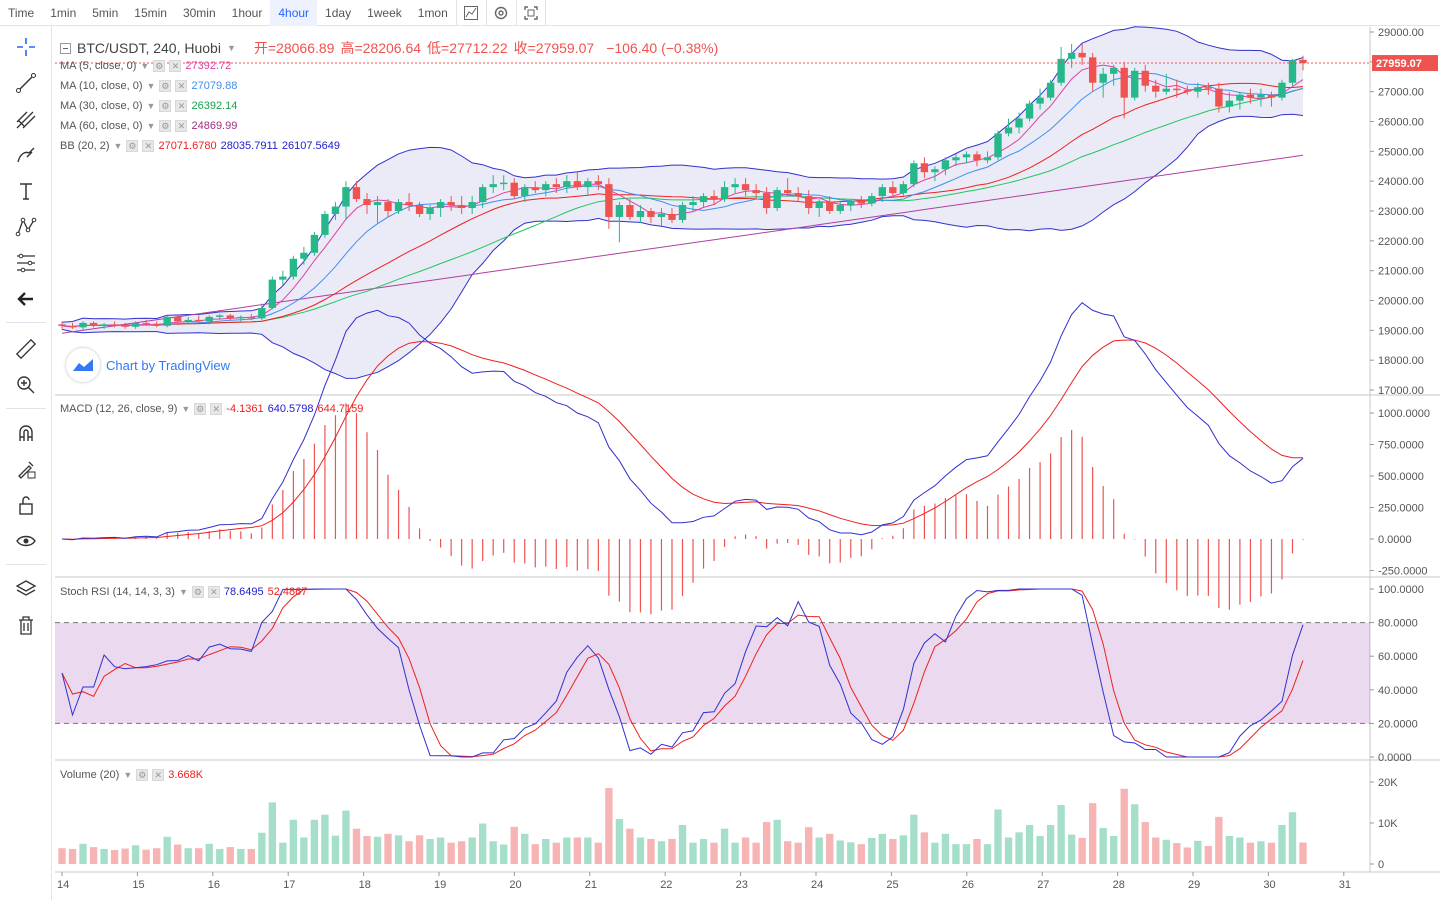 The height and width of the screenshot is (900, 1440). What do you see at coordinates (65, 48) in the screenshot?
I see `collapse-icon` at bounding box center [65, 48].